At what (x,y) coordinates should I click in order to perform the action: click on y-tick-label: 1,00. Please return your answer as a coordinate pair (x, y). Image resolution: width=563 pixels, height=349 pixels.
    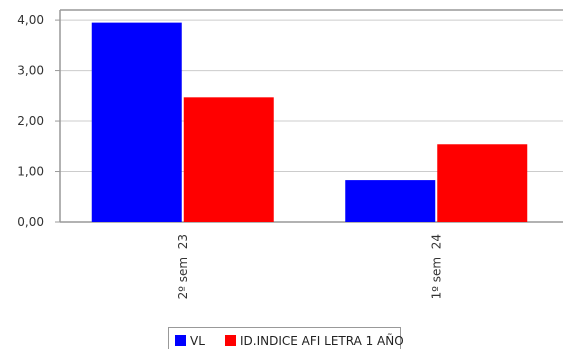
    Looking at the image, I should click on (30, 172).